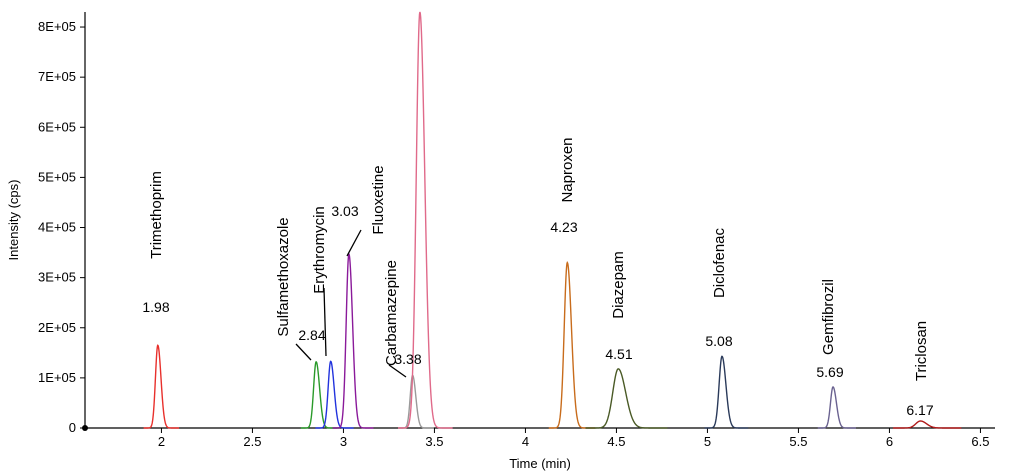 The width and height of the screenshot is (1009, 475). What do you see at coordinates (889, 441) in the screenshot?
I see `x-tick-label: 6` at bounding box center [889, 441].